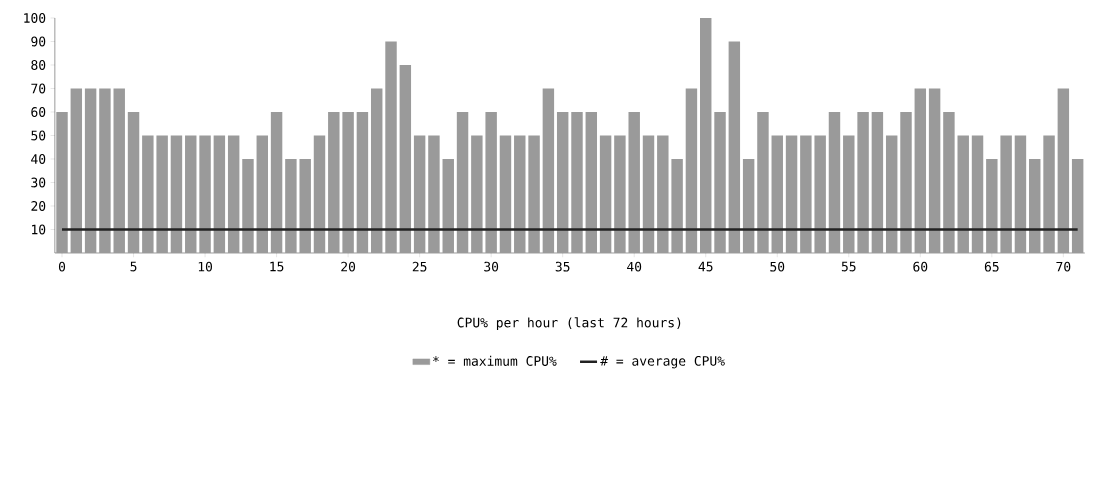 This screenshot has height=485, width=1103. What do you see at coordinates (348, 266) in the screenshot?
I see `x-tick-label: 20` at bounding box center [348, 266].